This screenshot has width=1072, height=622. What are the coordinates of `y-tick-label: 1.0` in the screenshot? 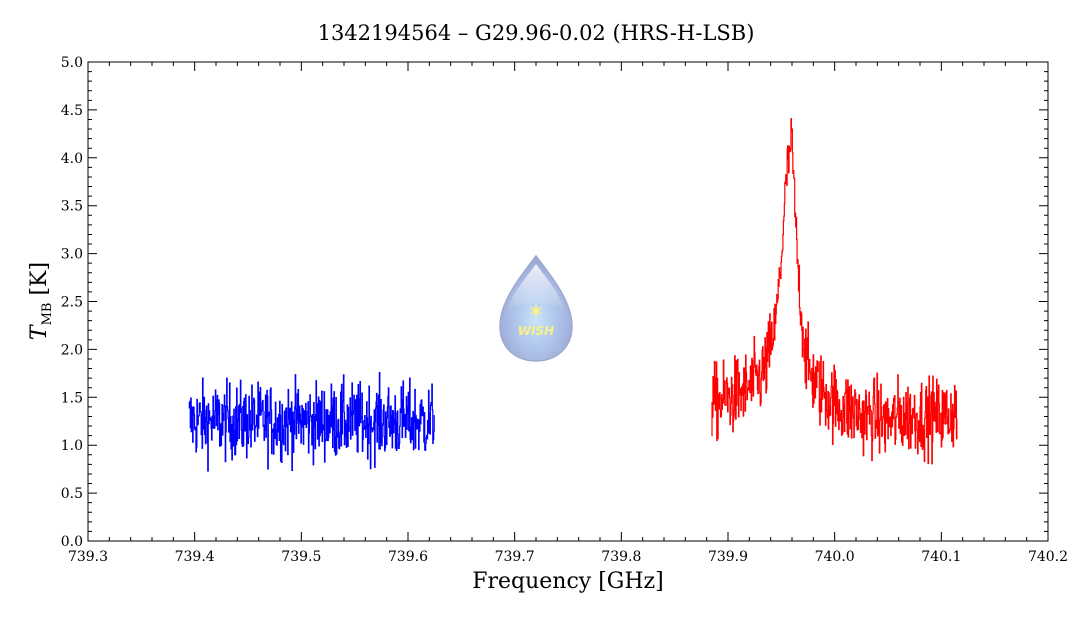 It's located at (72, 446).